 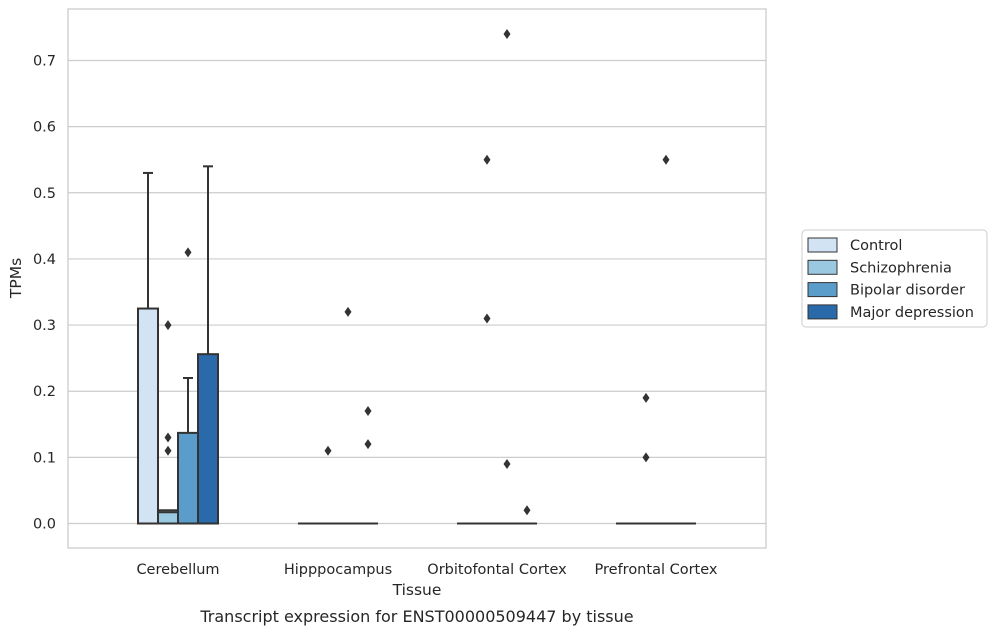 I want to click on y-tick-label: 0.7, so click(x=44, y=62).